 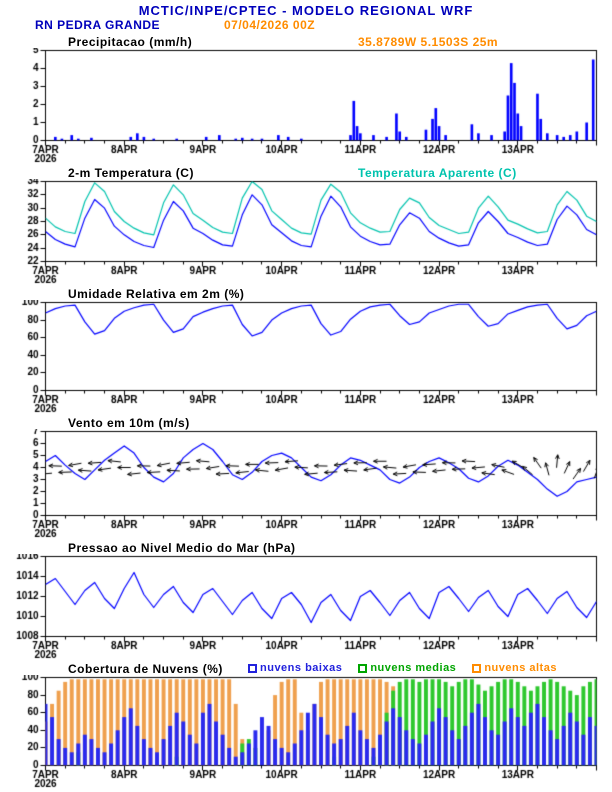 What do you see at coordinates (413, 668) in the screenshot?
I see `mid-clouds-label: nuvens medias` at bounding box center [413, 668].